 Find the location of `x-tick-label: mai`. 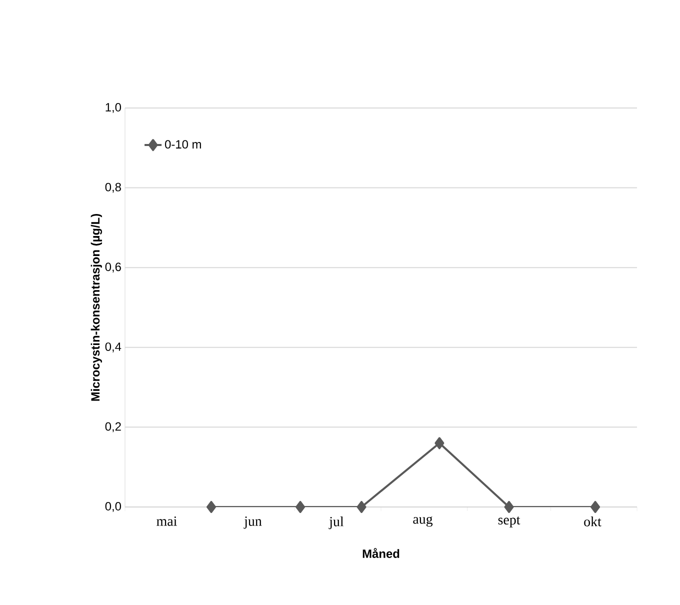

x-tick-label: mai is located at coordinates (166, 521).